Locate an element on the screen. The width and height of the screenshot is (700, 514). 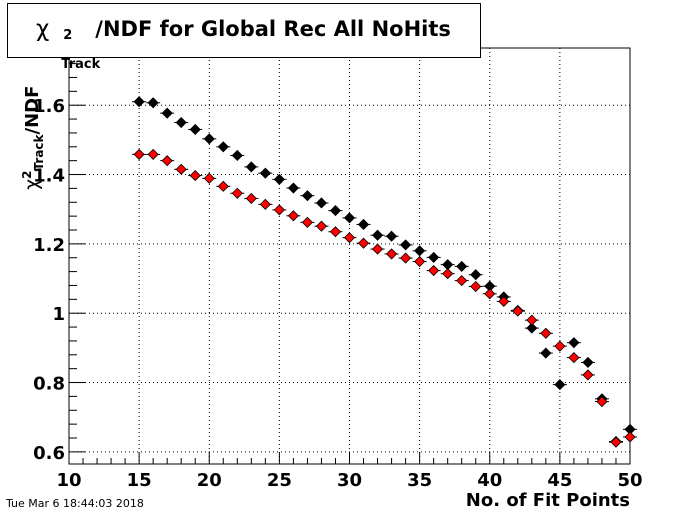
x-tick-label: 40 is located at coordinates (489, 480).